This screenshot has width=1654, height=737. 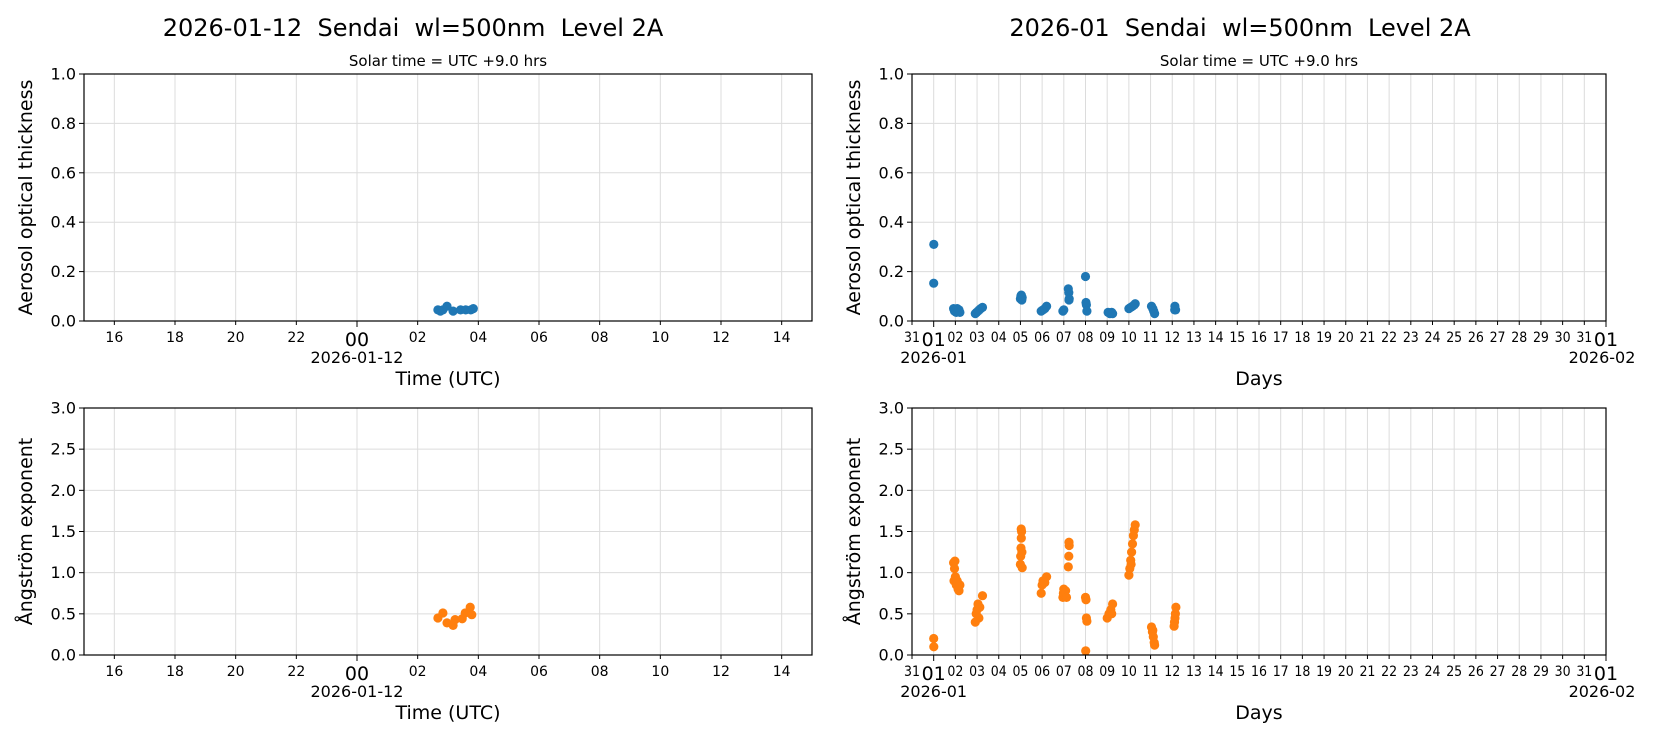 I want to click on x-tick-label: 04, so click(x=478, y=338).